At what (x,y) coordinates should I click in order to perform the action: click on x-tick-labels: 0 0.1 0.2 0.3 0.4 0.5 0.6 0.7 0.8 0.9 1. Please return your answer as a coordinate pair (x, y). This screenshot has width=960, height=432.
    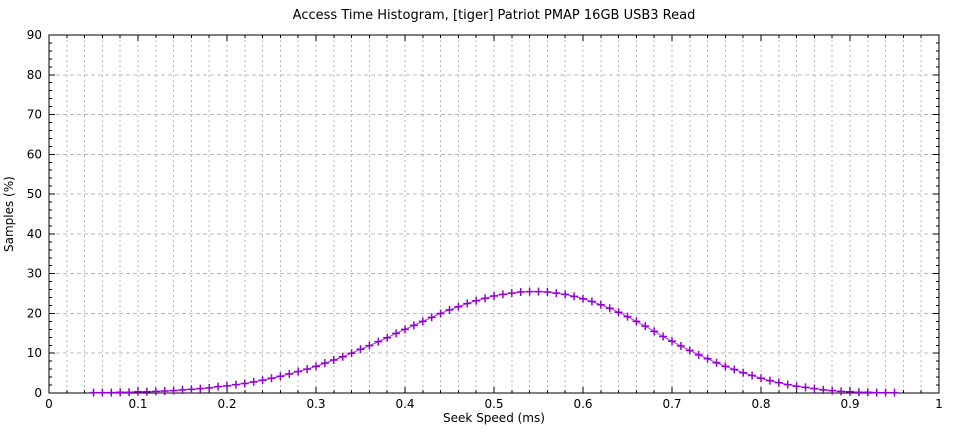
    Looking at the image, I should click on (494, 404).